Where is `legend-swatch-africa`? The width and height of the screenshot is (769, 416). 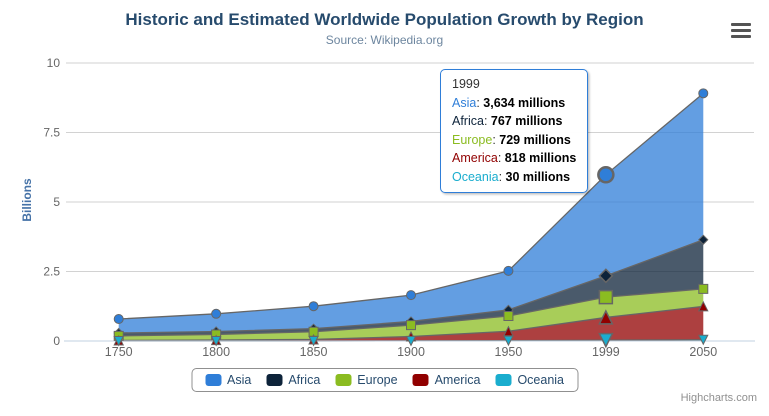
legend-swatch-africa is located at coordinates (274, 380).